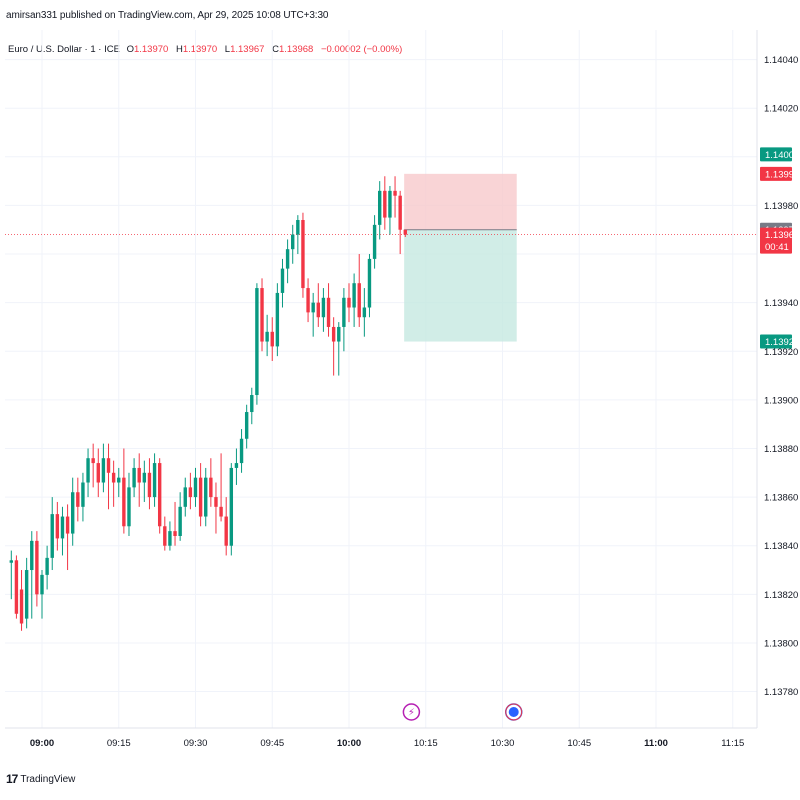  I want to click on x-tick-label: 11:00, so click(656, 743).